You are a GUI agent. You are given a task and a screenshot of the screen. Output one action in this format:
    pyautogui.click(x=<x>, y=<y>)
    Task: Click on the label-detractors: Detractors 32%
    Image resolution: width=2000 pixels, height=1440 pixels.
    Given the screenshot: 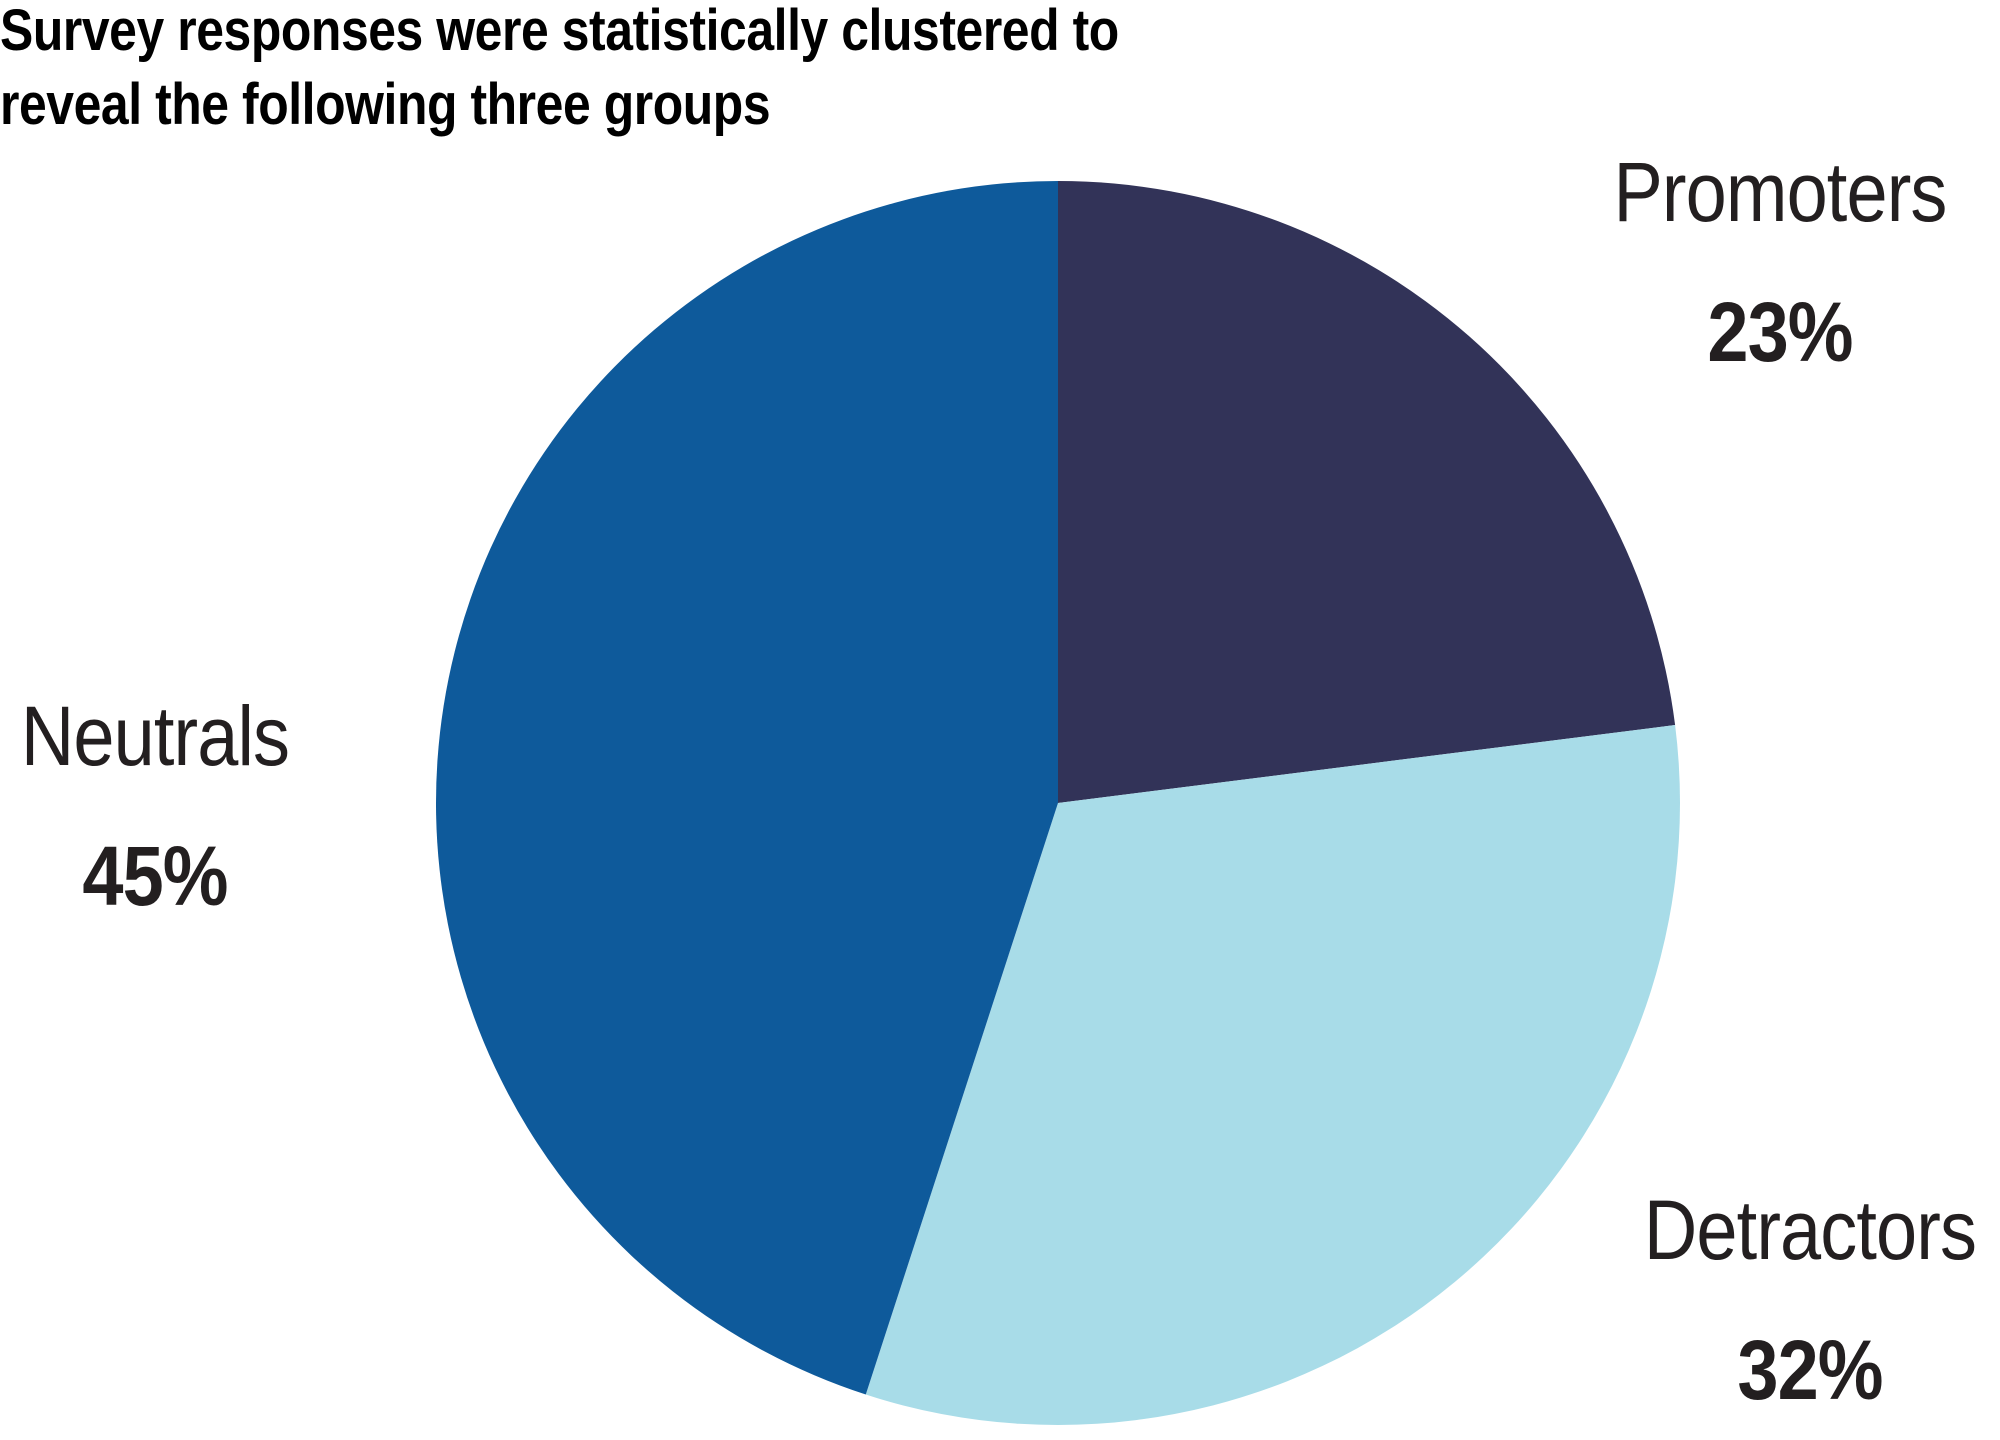 What is the action you would take?
    pyautogui.click(x=1810, y=1300)
    